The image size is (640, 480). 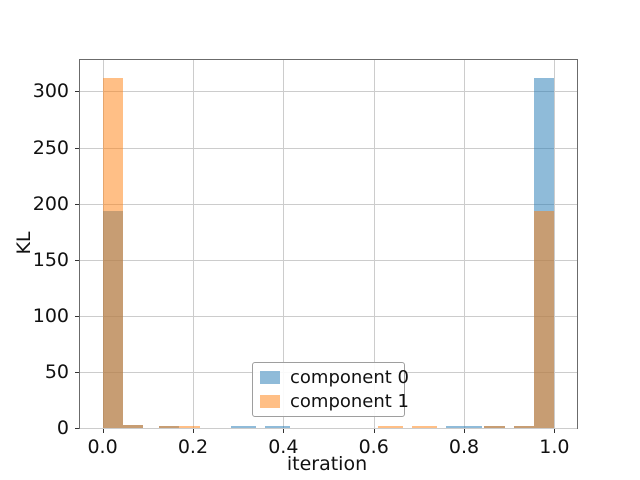 What do you see at coordinates (50, 315) in the screenshot?
I see `y-tick-label: 100` at bounding box center [50, 315].